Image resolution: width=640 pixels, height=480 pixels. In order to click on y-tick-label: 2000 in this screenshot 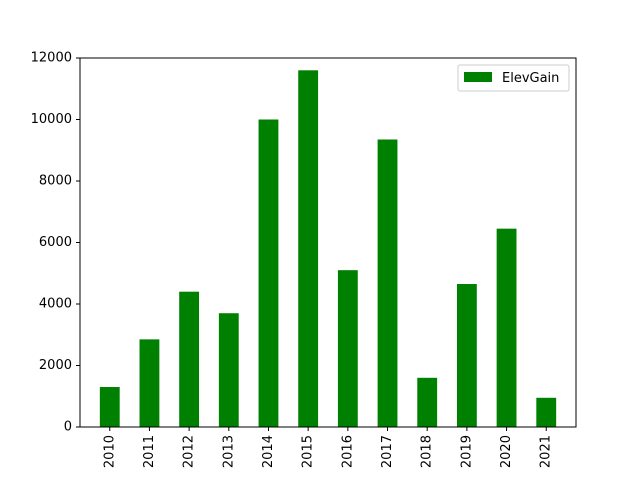, I will do `click(55, 365)`.